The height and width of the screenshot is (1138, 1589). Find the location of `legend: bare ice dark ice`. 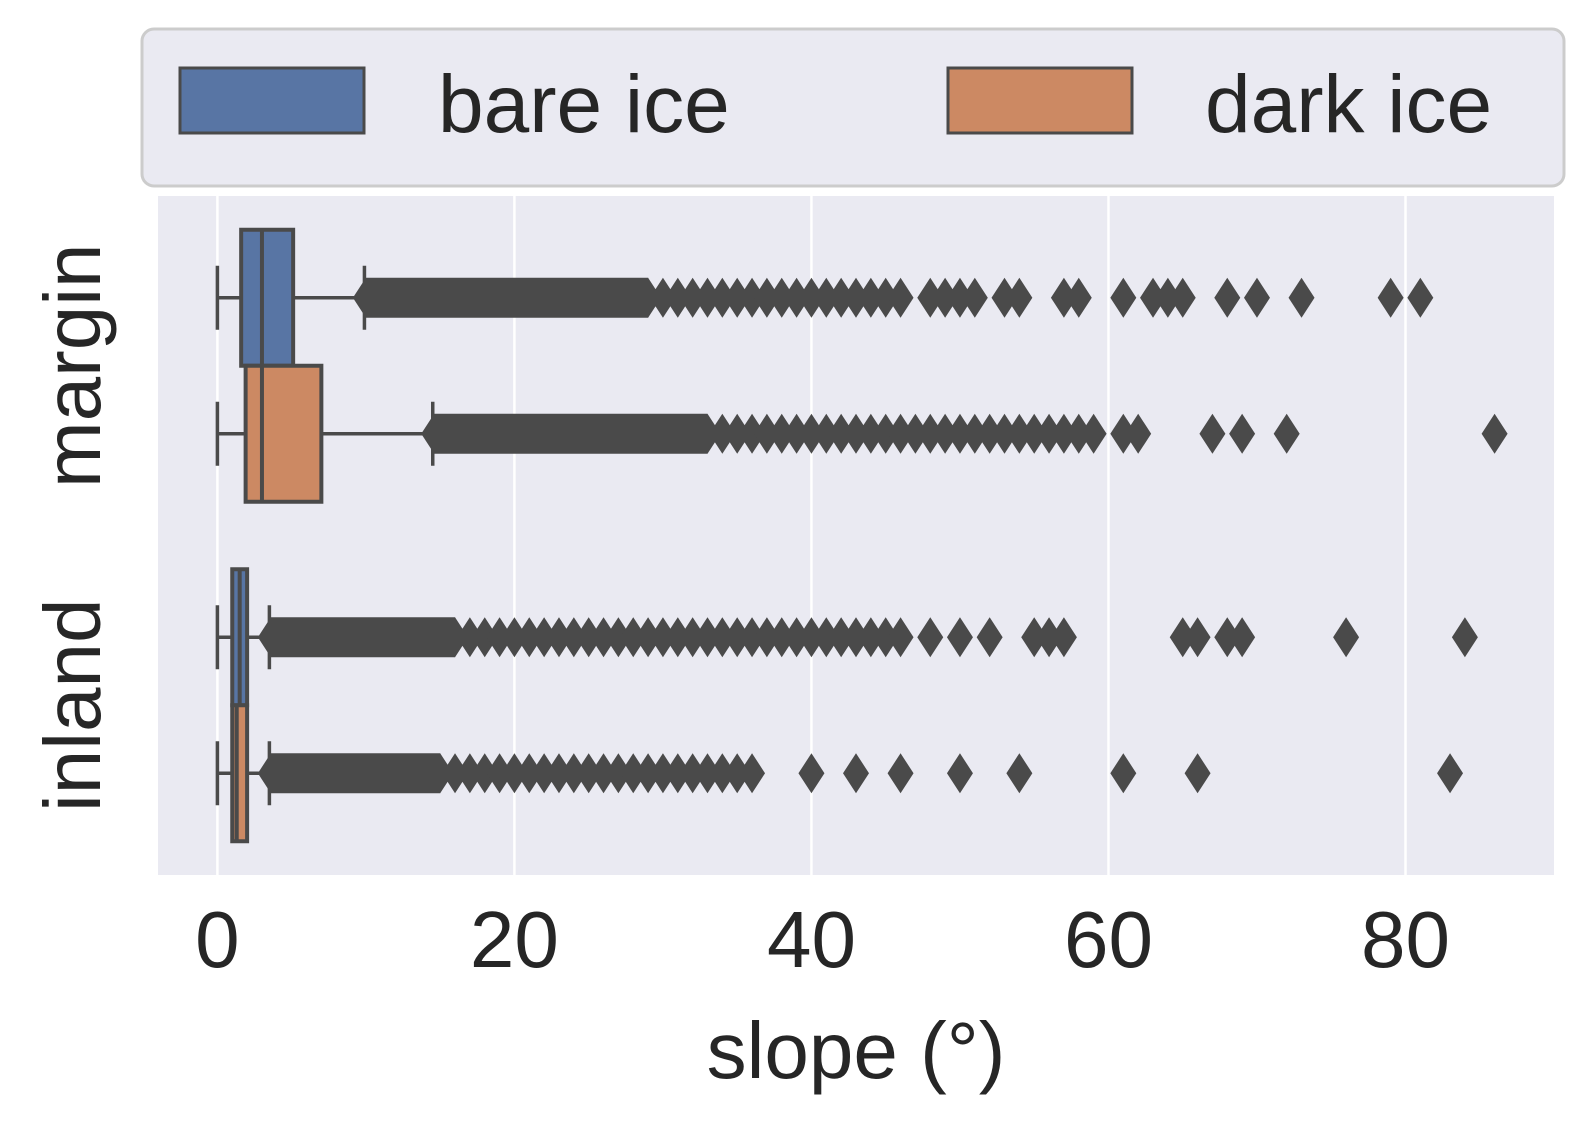

legend: bare ice dark ice is located at coordinates (853, 107).